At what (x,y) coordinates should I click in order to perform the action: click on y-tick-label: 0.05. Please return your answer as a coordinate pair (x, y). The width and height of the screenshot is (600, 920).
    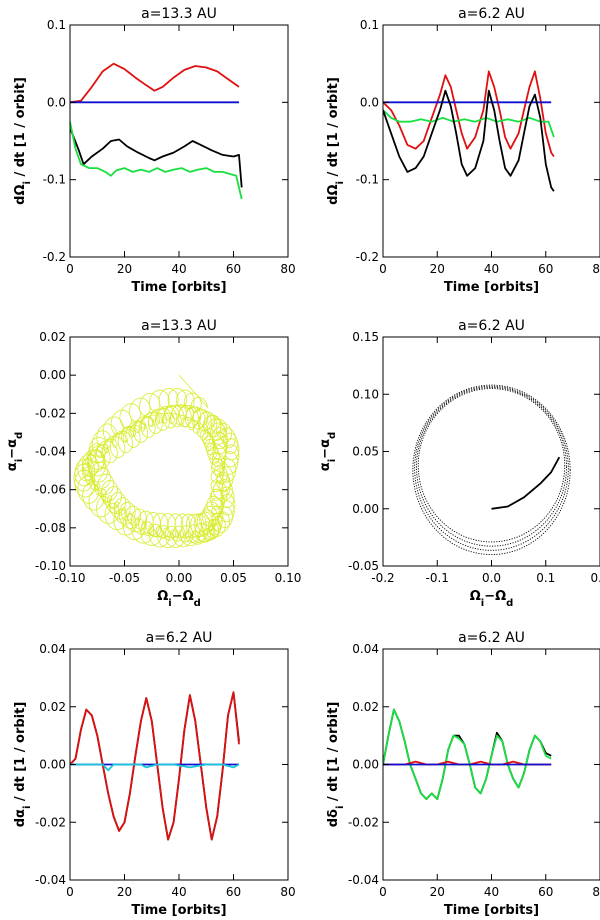
    Looking at the image, I should click on (365, 452).